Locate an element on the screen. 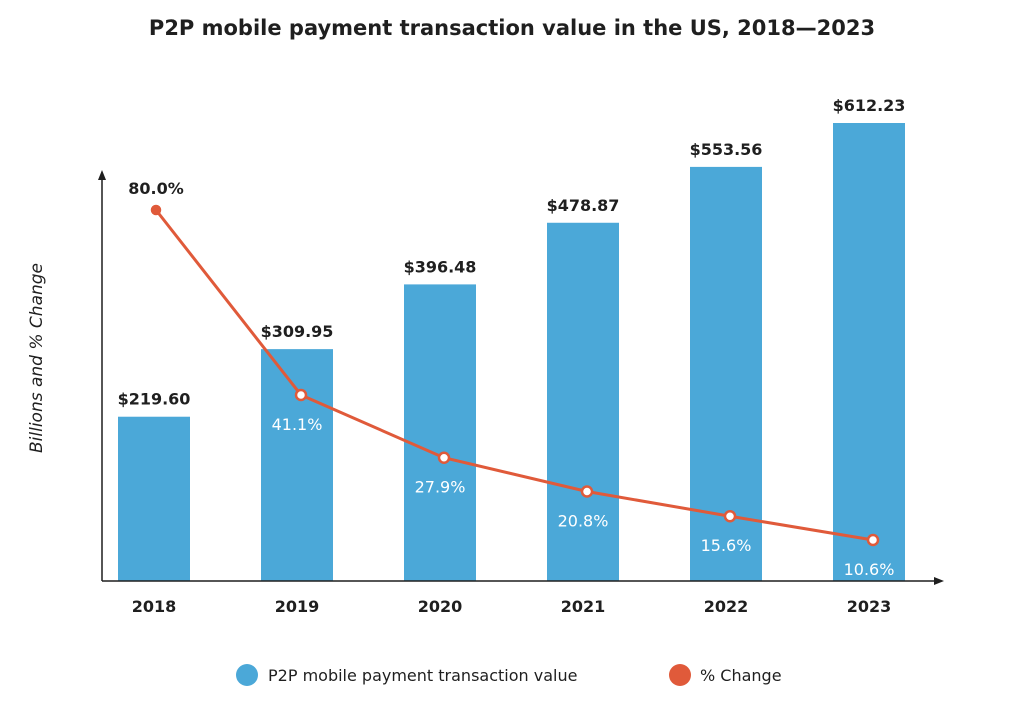 The height and width of the screenshot is (717, 1024). bar-value-label: $219.60 is located at coordinates (154, 399).